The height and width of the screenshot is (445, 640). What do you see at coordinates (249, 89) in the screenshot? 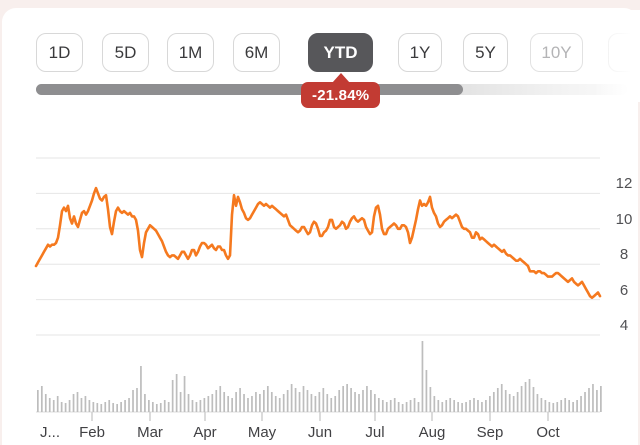
I see `range-scrubber-fill` at bounding box center [249, 89].